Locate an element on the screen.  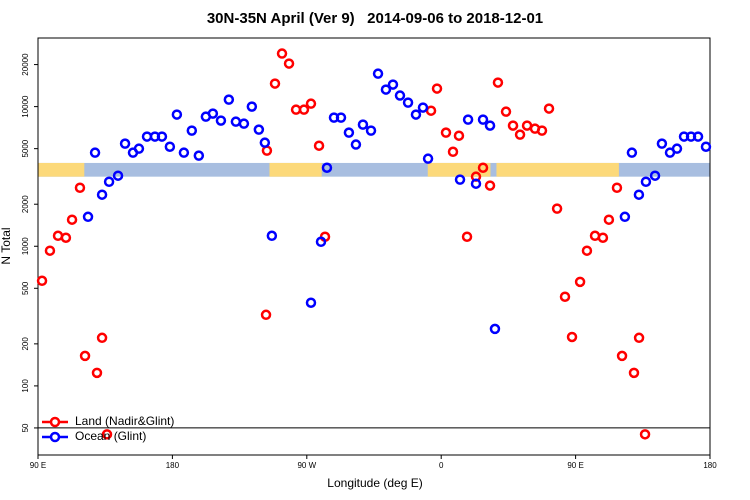
x-tick-label: 90 E is located at coordinates (575, 465).